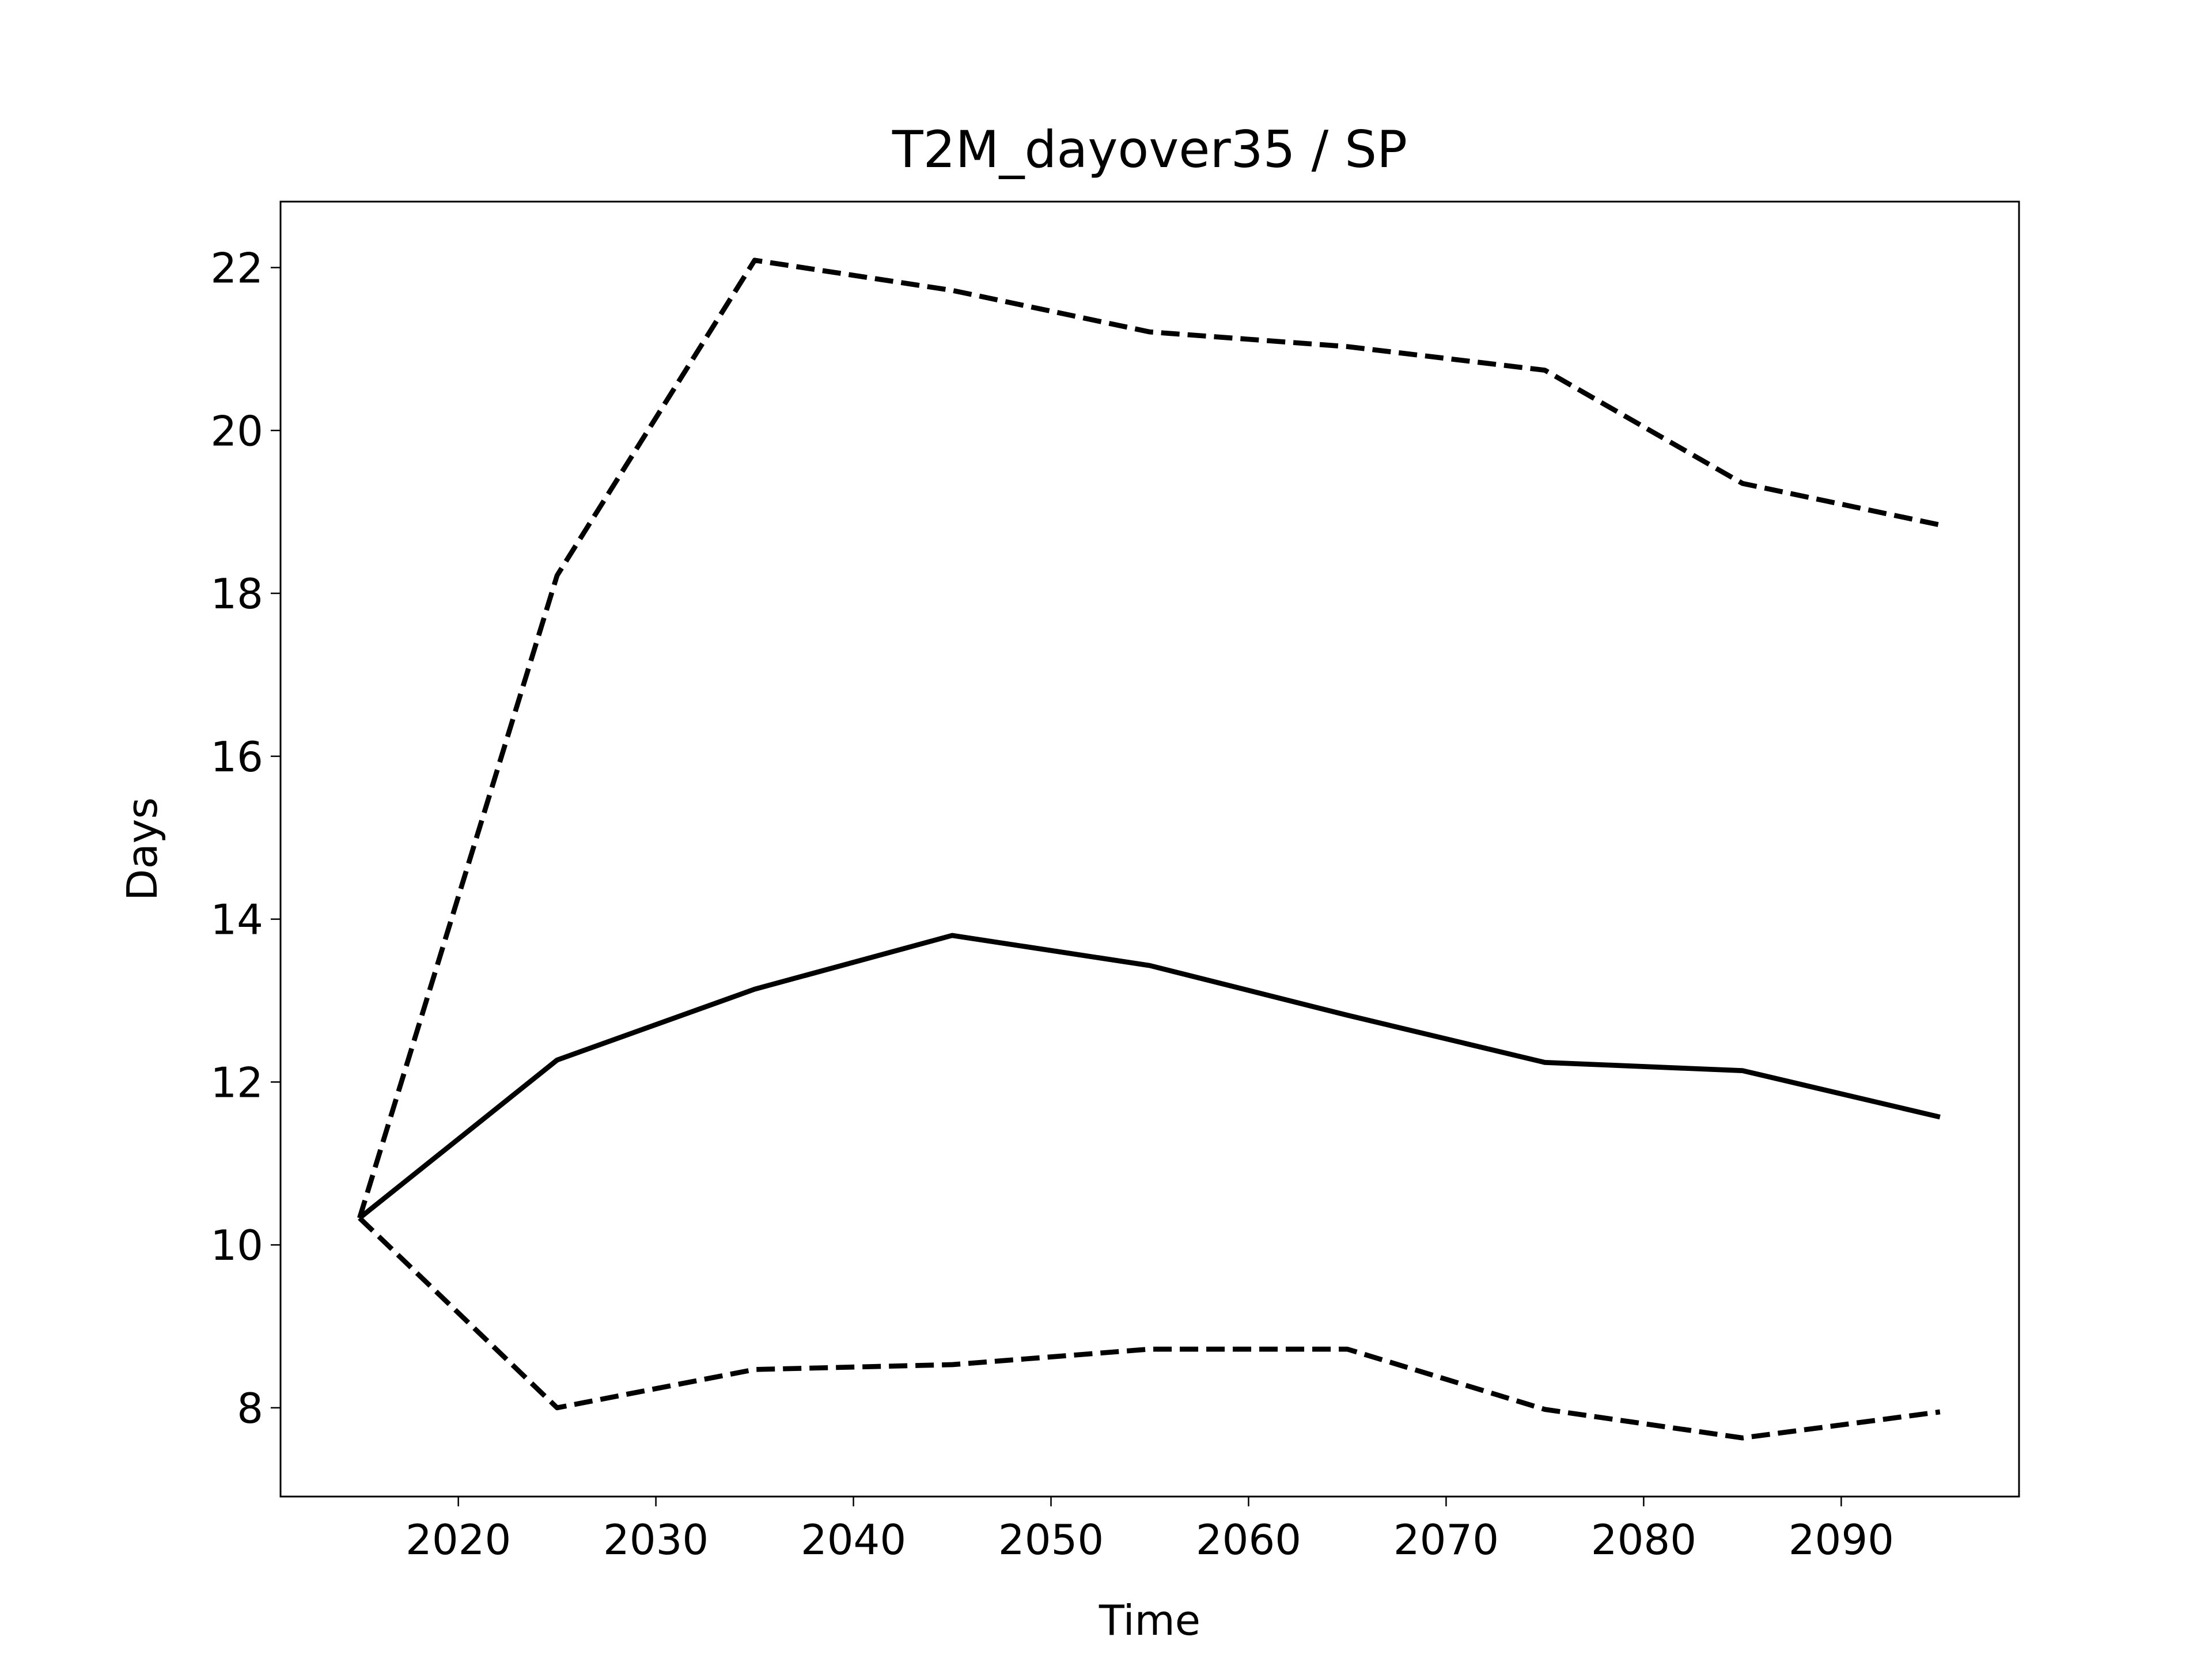 The width and height of the screenshot is (2212, 1659). What do you see at coordinates (236, 920) in the screenshot?
I see `y-tick-label: 14` at bounding box center [236, 920].